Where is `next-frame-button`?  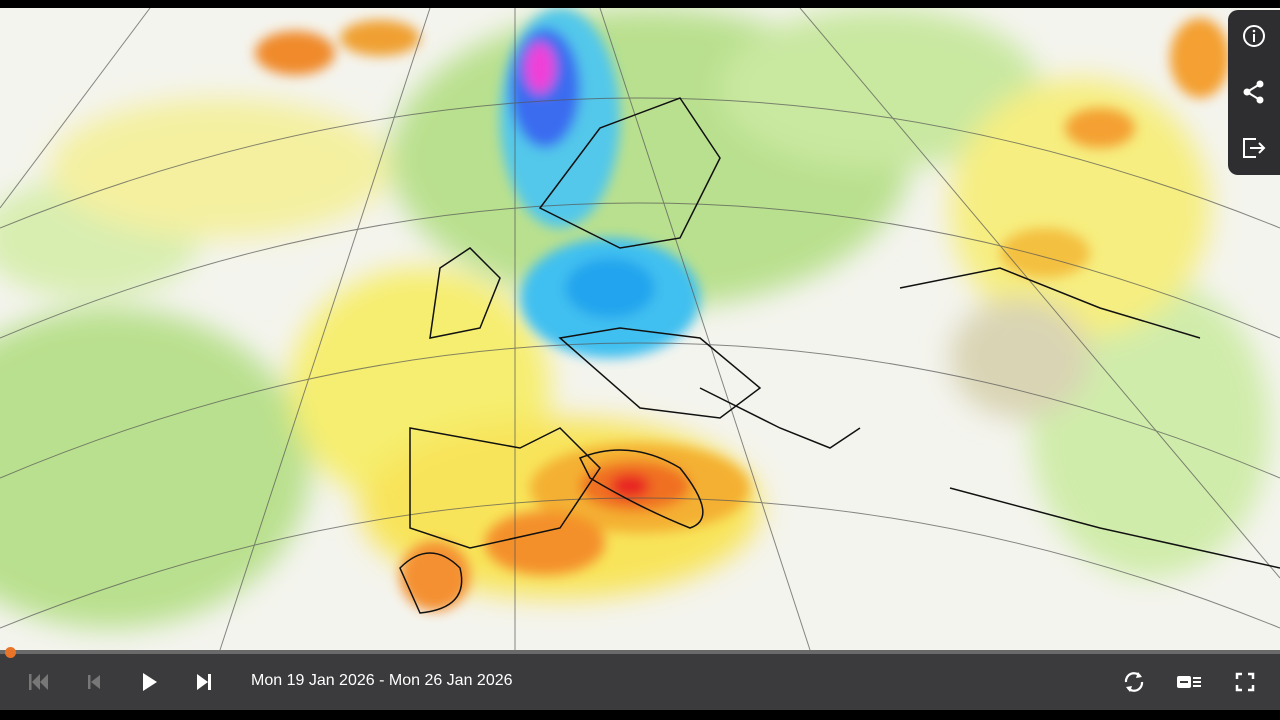
next-frame-button is located at coordinates (204, 682).